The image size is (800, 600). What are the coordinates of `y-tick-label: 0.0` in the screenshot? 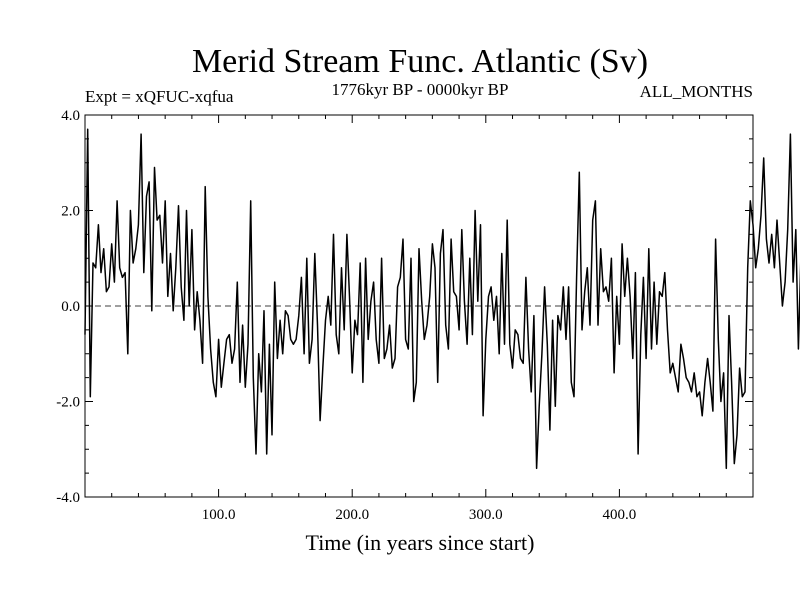 It's located at (70, 307).